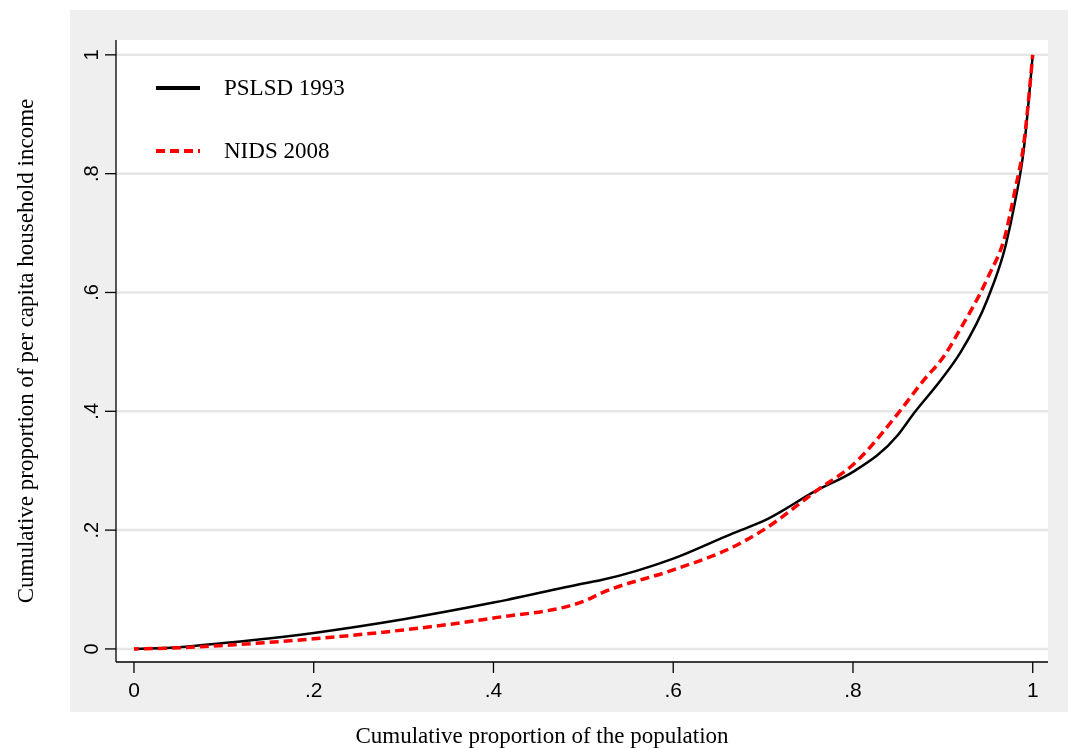 The width and height of the screenshot is (1068, 748). I want to click on y-tick-label: .4, so click(91, 411).